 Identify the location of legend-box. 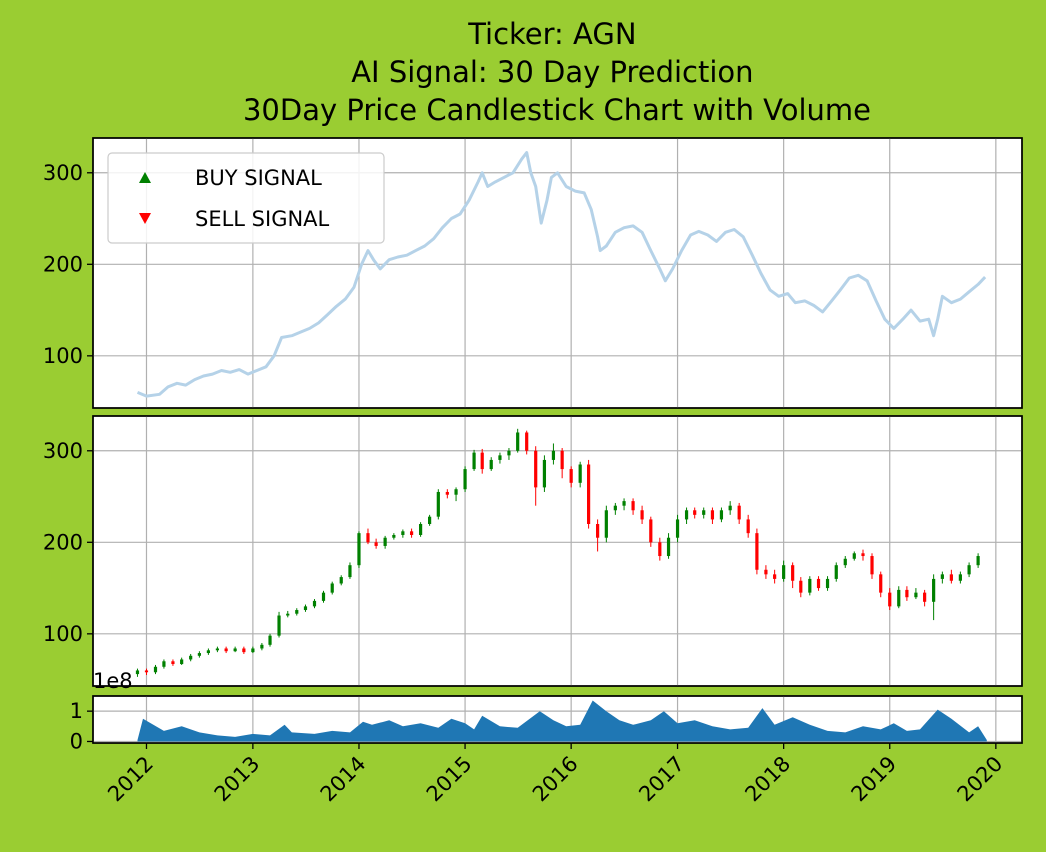
(246, 198).